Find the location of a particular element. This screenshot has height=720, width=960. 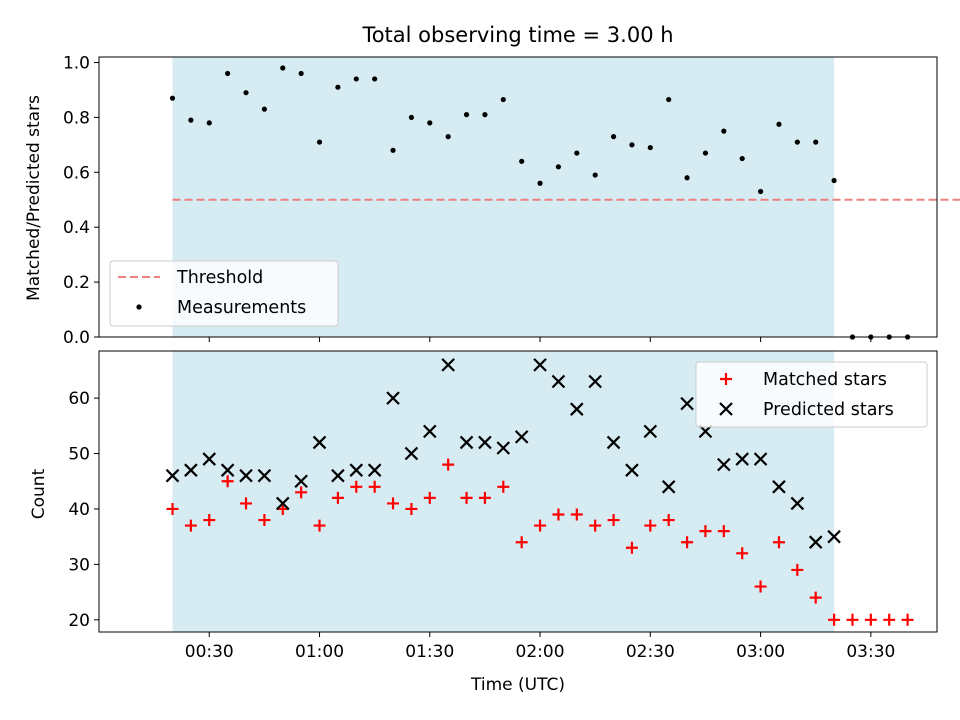

top-y-tick-label: 0.8 is located at coordinates (76, 118).